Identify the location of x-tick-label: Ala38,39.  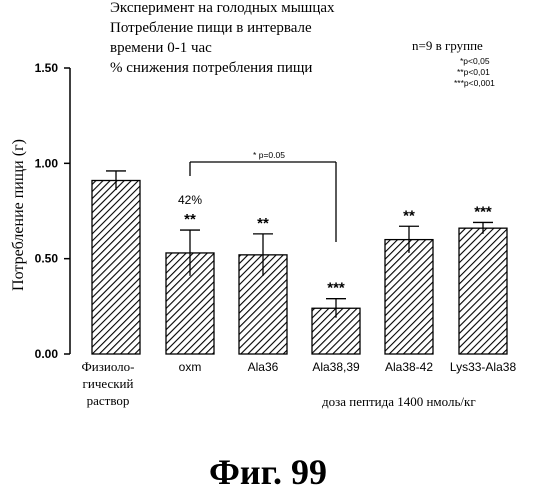
(336, 367).